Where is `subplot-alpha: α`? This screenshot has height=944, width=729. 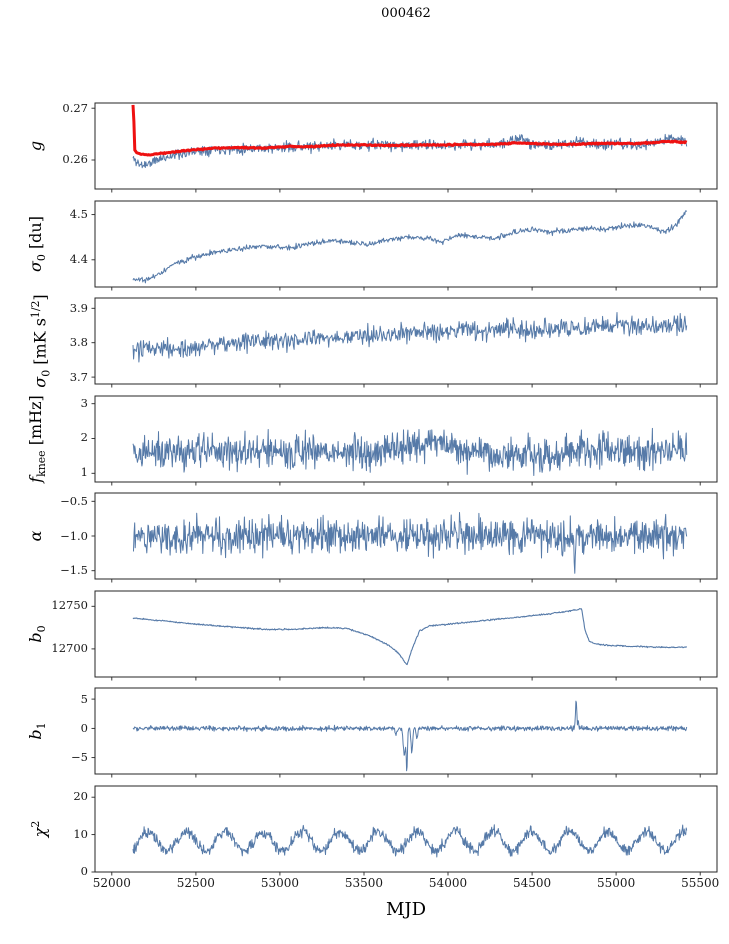 subplot-alpha: α is located at coordinates (374, 536).